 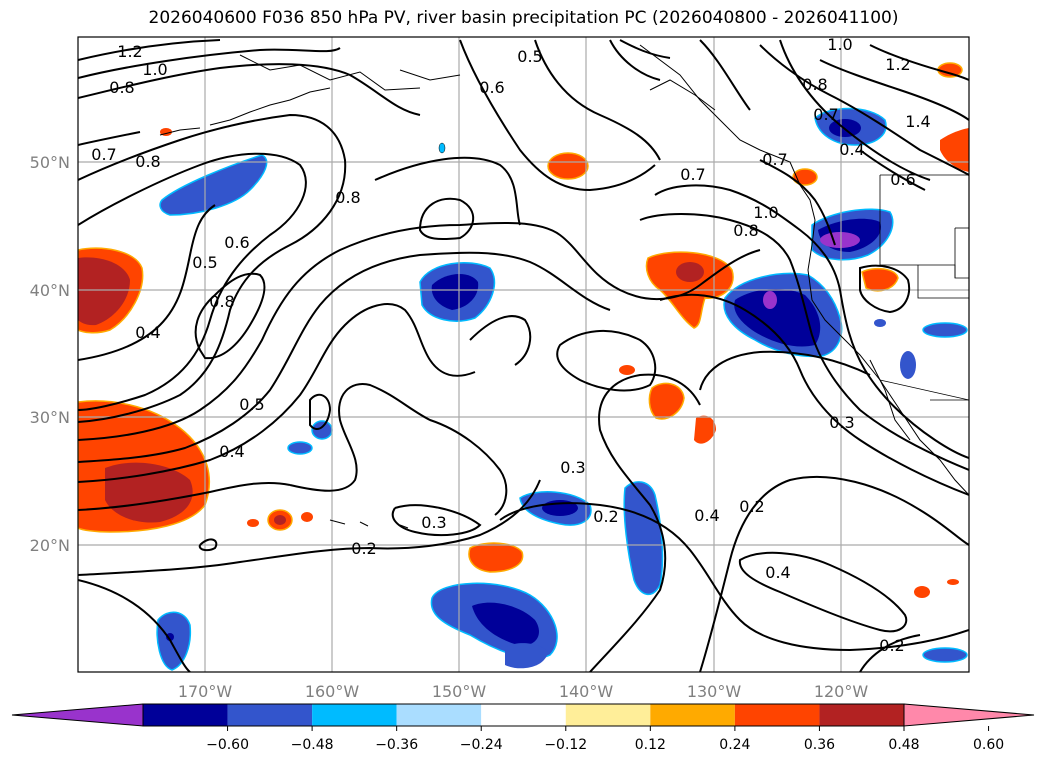 What do you see at coordinates (50, 162) in the screenshot?
I see `lat-label: 50°N` at bounding box center [50, 162].